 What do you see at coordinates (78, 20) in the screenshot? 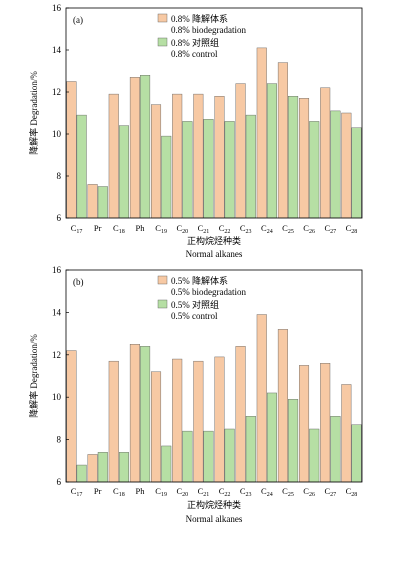
I see `panel-label: (a)` at bounding box center [78, 20].